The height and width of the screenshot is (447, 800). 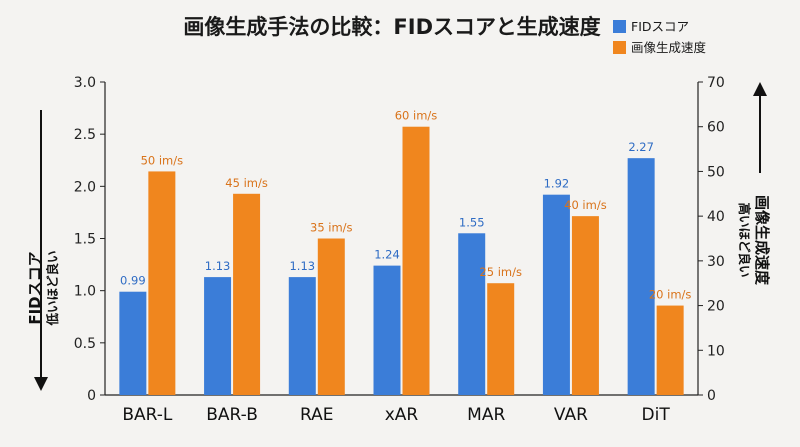 What do you see at coordinates (486, 415) in the screenshot?
I see `category-label: MAR` at bounding box center [486, 415].